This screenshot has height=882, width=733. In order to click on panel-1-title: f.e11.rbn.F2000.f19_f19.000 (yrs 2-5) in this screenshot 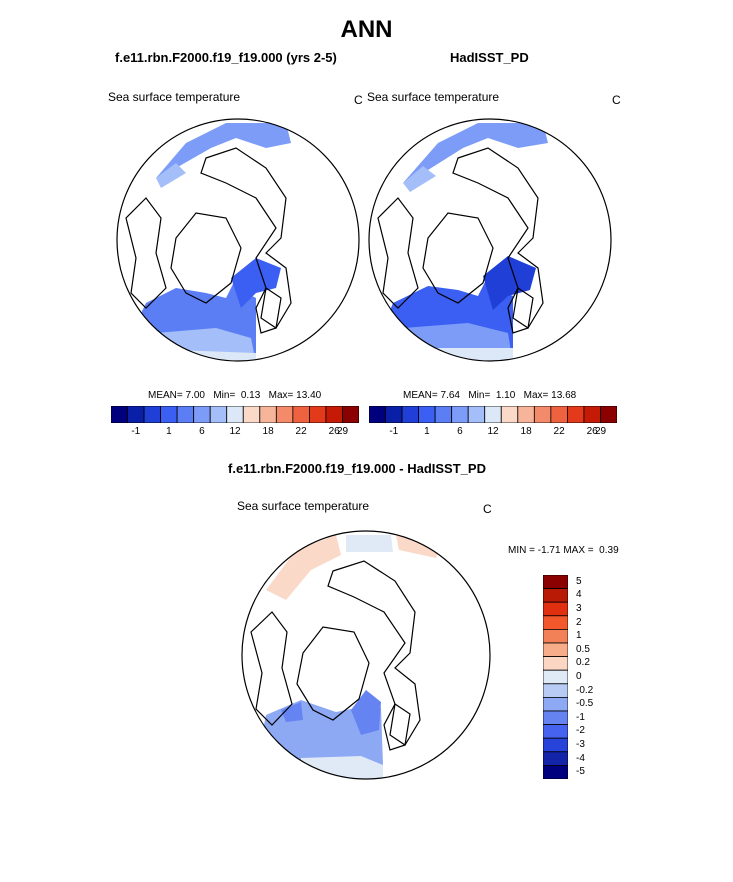, I will do `click(226, 57)`.